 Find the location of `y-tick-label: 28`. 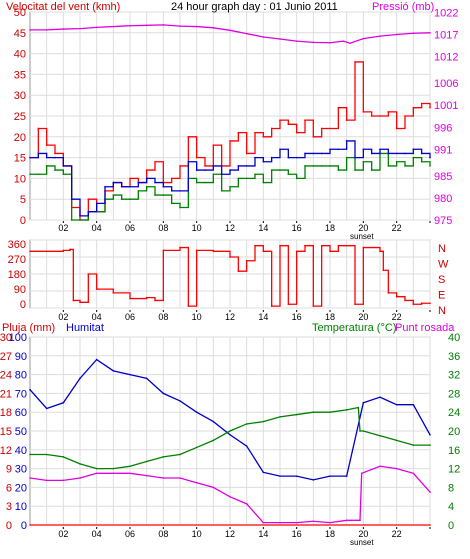

y-tick-label: 28 is located at coordinates (454, 394).